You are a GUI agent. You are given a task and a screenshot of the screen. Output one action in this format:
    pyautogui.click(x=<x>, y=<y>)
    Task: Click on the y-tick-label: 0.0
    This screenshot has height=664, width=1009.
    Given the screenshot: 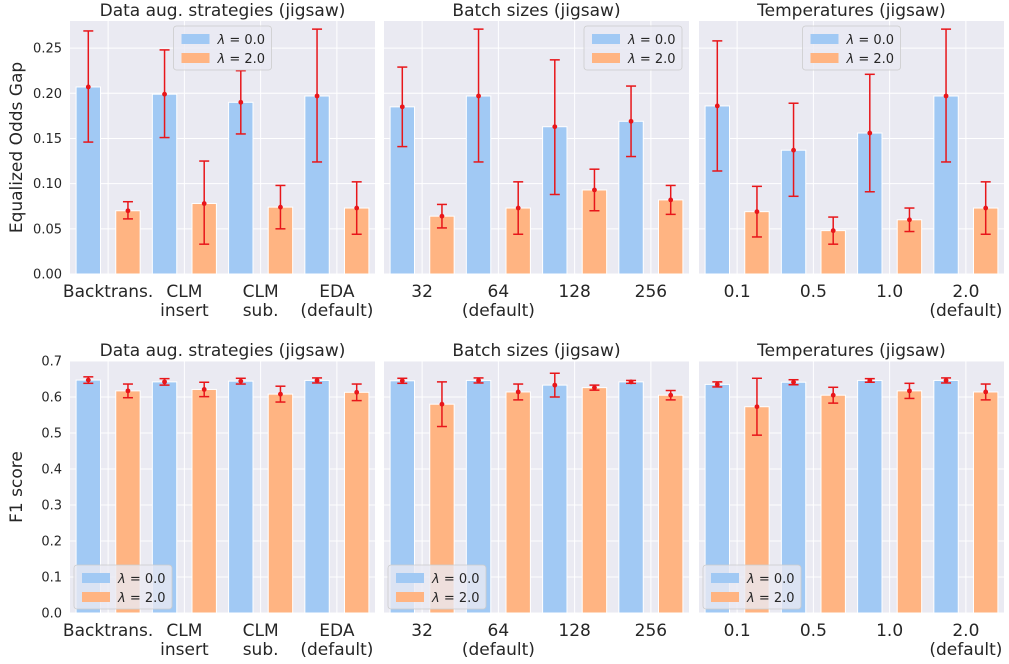 What is the action you would take?
    pyautogui.click(x=51, y=614)
    